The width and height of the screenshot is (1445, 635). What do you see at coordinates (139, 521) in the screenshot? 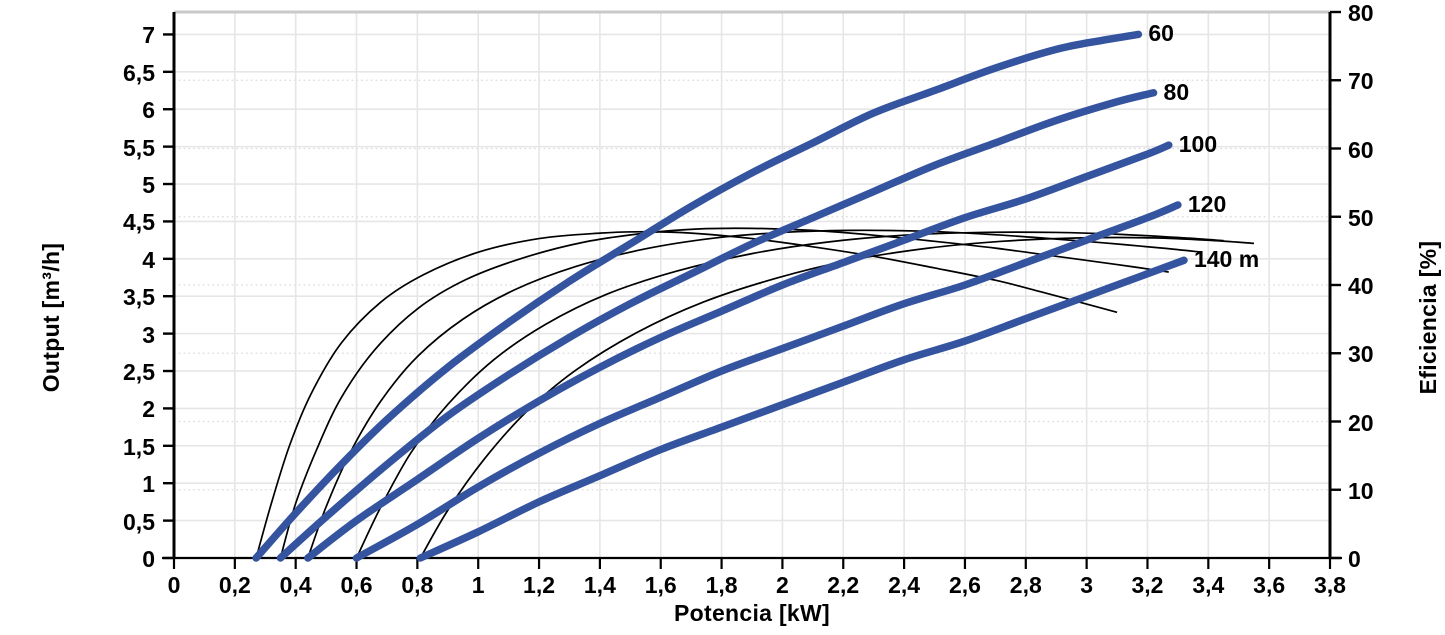
I see `y-axis-tick-label: 0,5` at bounding box center [139, 521].